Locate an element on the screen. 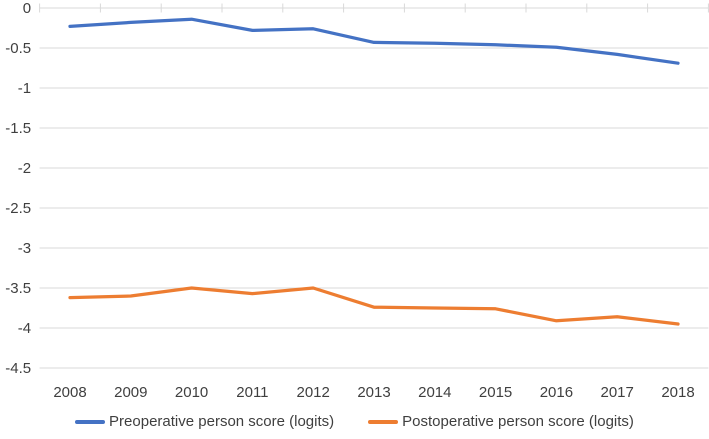 The image size is (709, 439). y-tick-label: -3.5 is located at coordinates (18, 288).